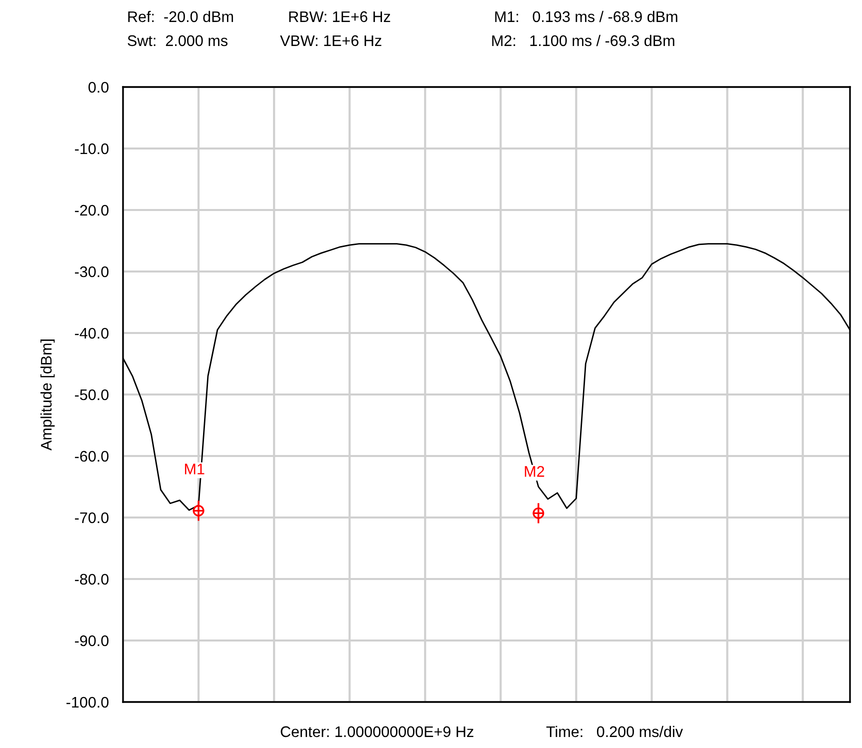 The image size is (862, 748). I want to click on y-tick-label: -100.0, so click(87, 702).